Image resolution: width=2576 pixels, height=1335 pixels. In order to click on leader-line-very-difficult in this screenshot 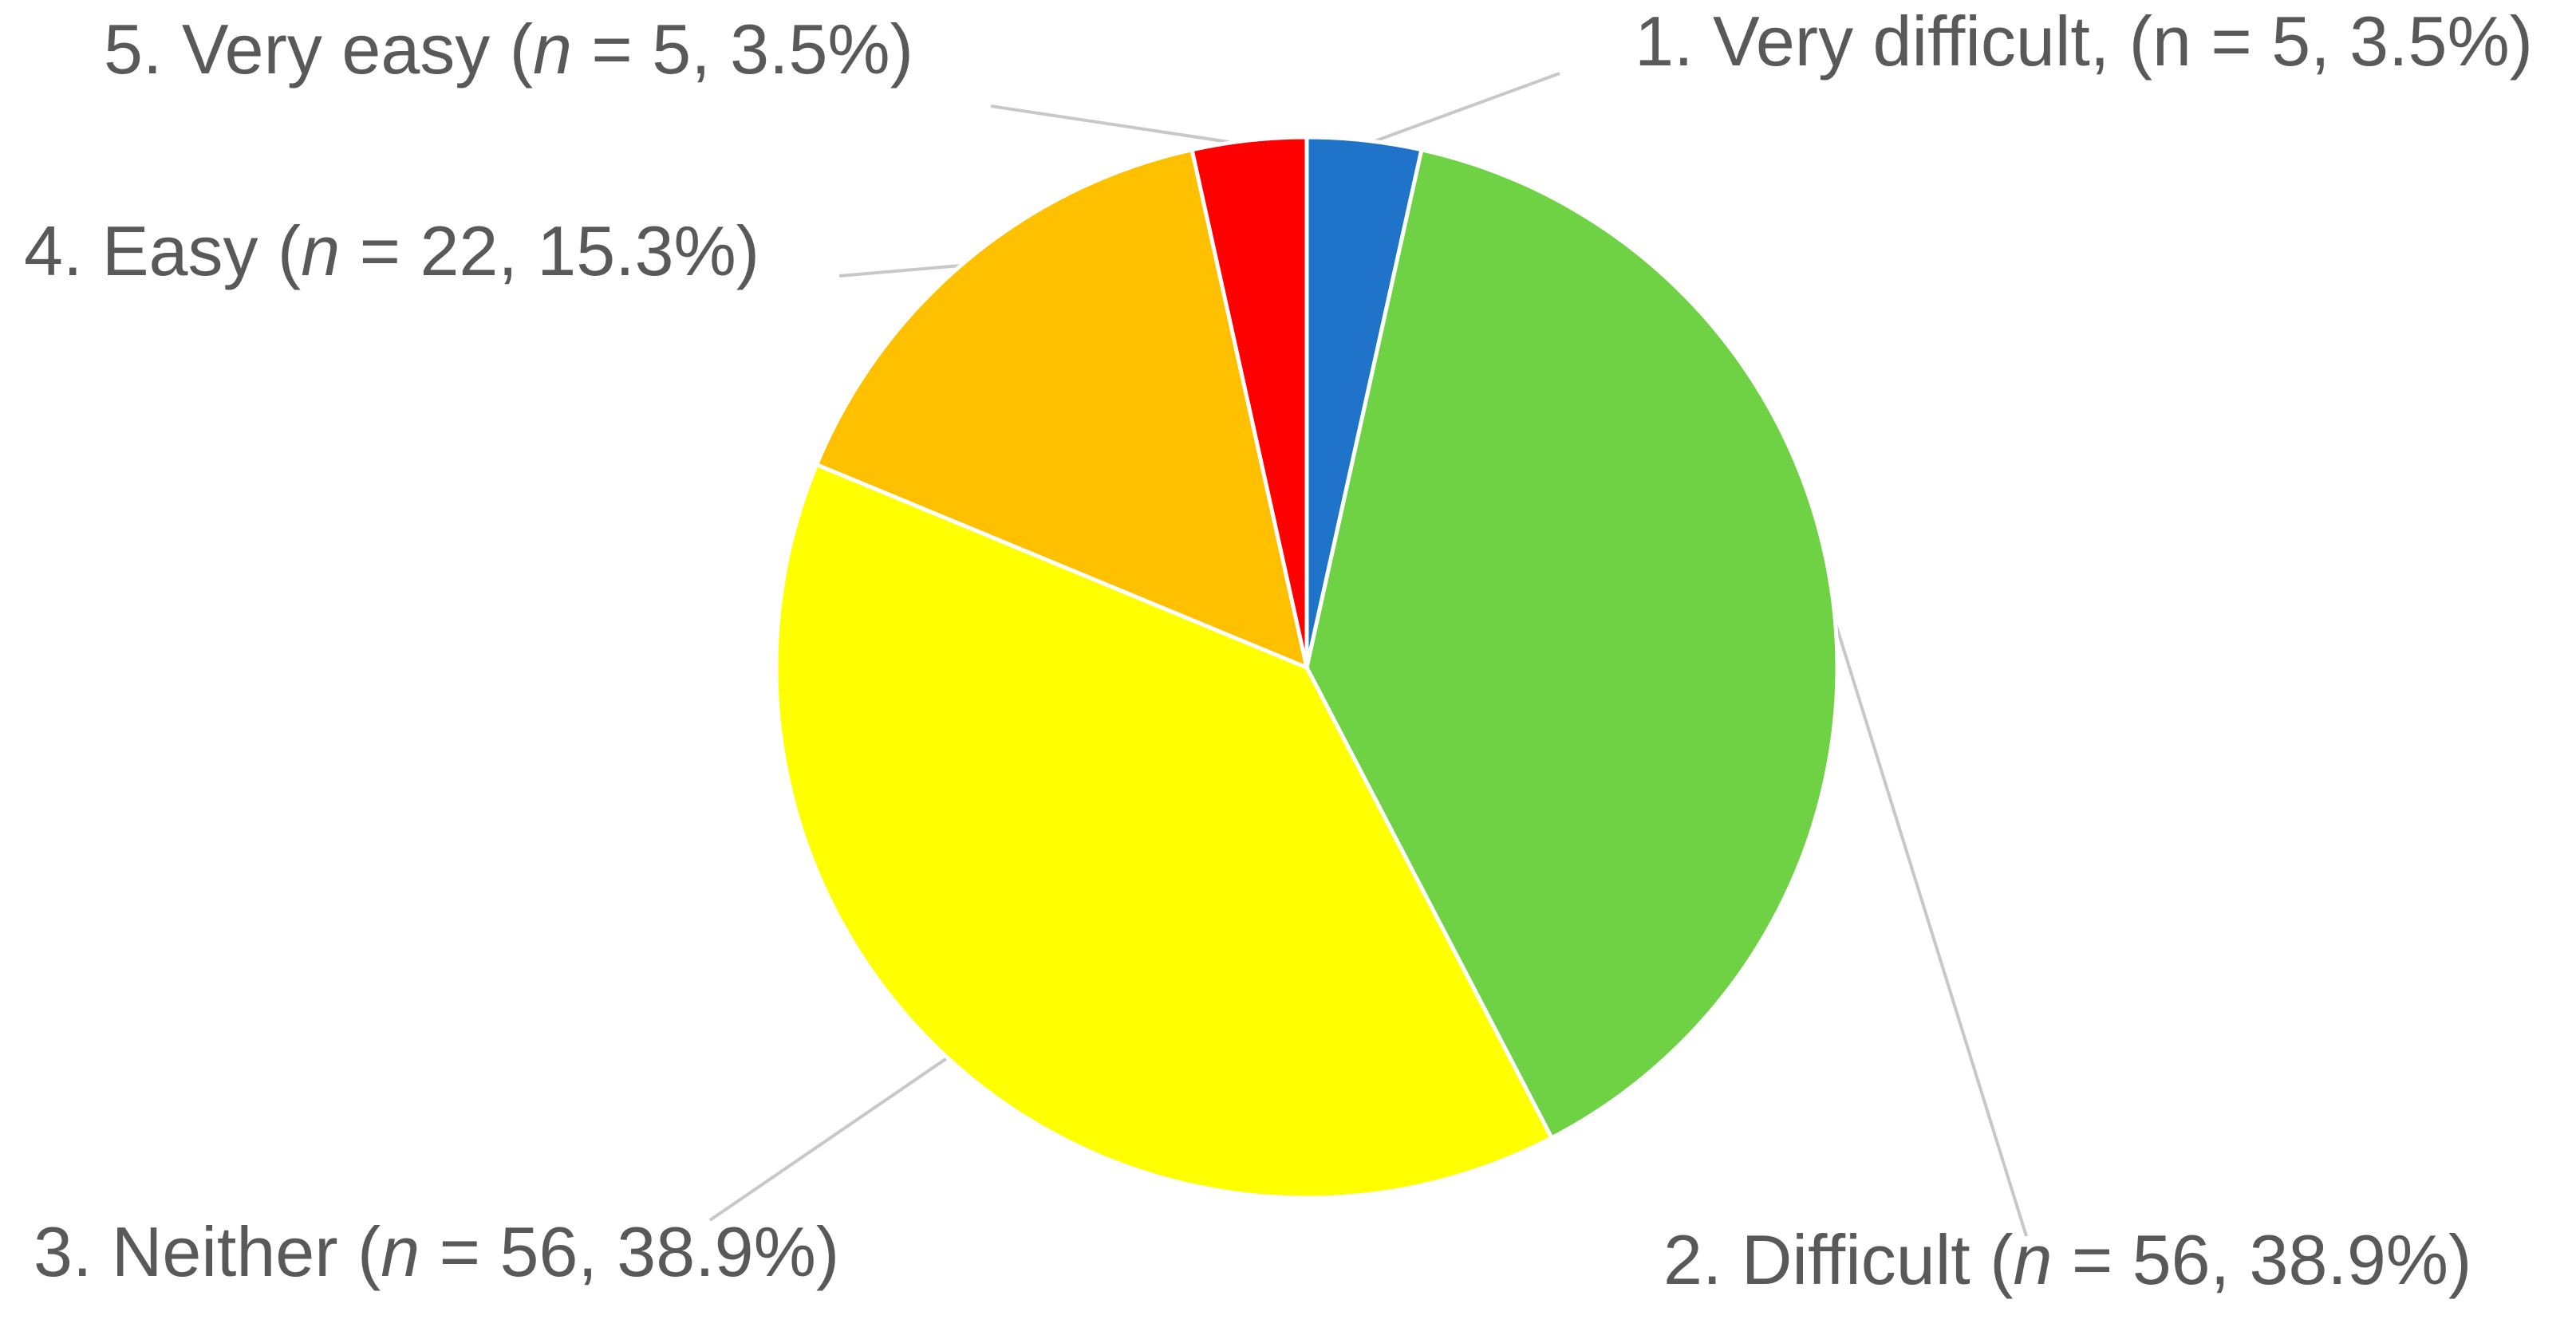, I will do `click(1462, 110)`.